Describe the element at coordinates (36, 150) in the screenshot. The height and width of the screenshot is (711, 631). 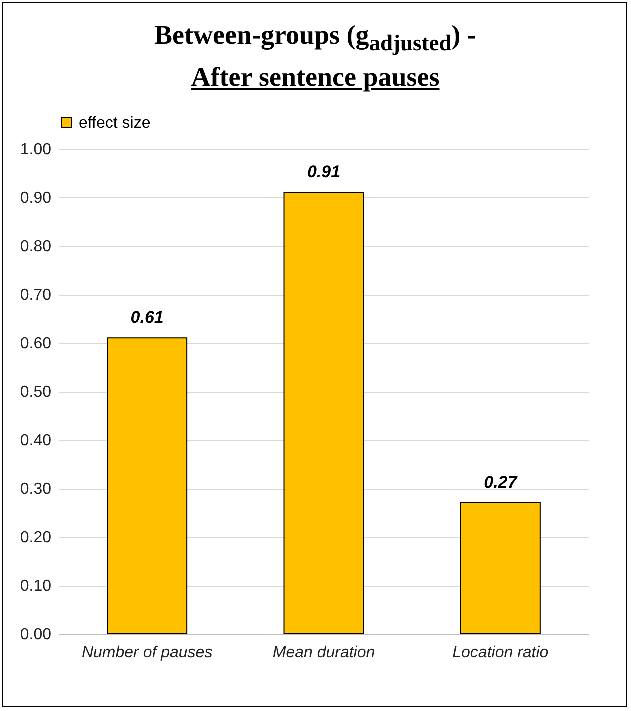
I see `y-tick-label: 1.00` at that location.